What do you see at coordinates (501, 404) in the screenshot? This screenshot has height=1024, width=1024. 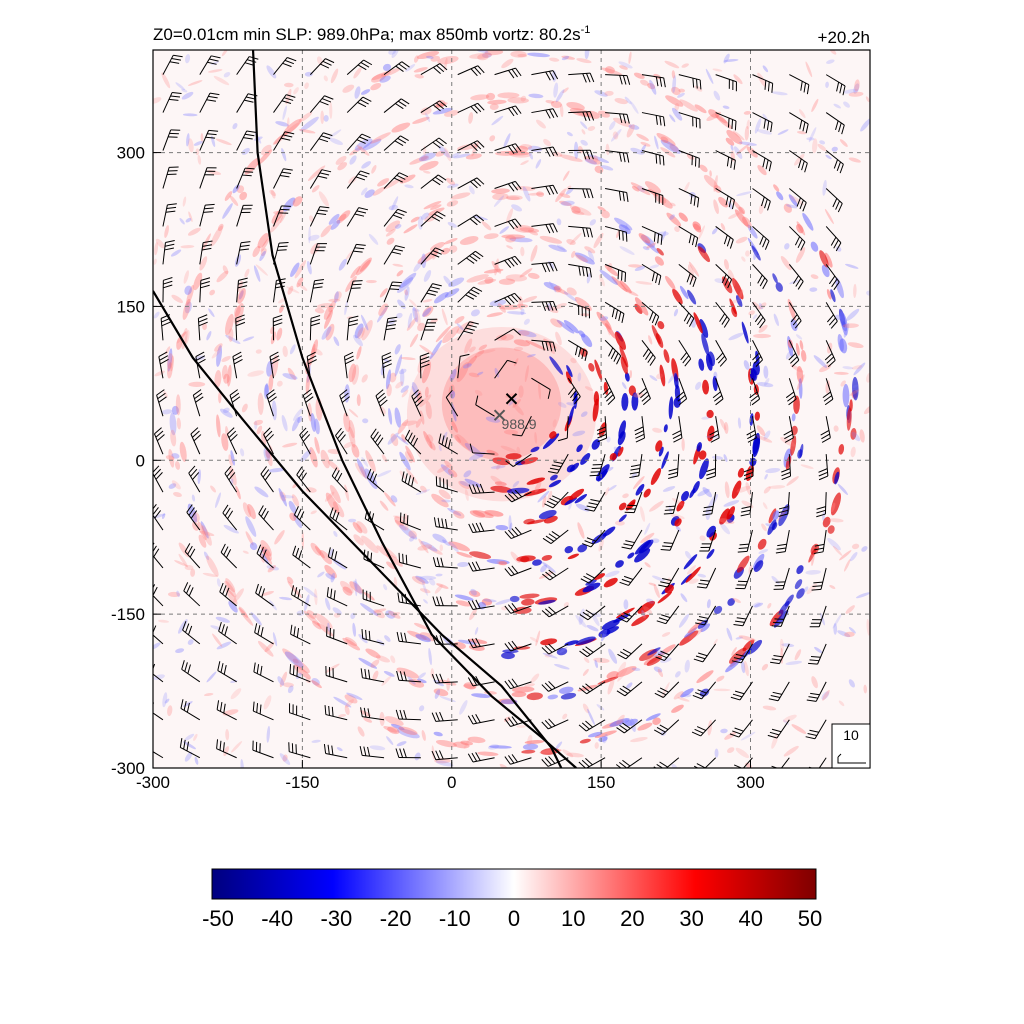 I see `vorticity-core` at bounding box center [501, 404].